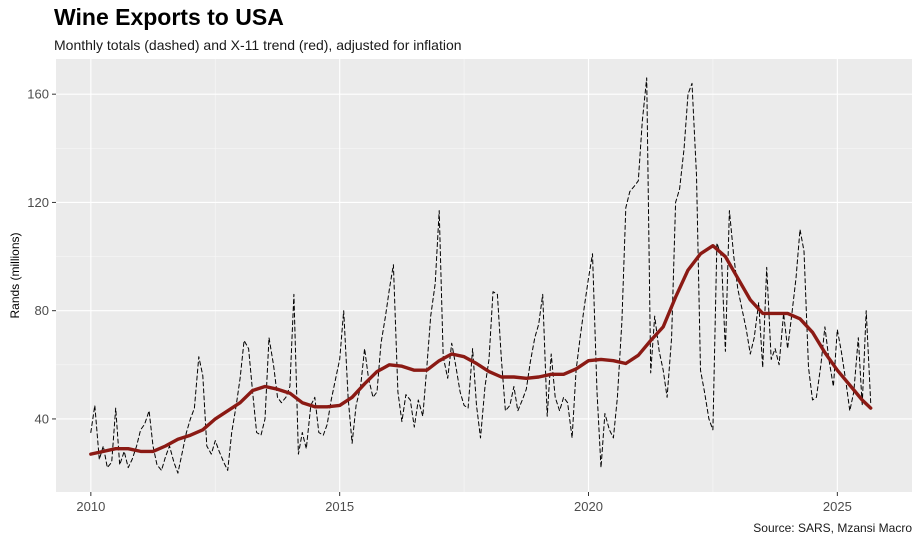 The width and height of the screenshot is (920, 542). I want to click on chart-caption: Source: SARS, Mzansi Macro, so click(832, 528).